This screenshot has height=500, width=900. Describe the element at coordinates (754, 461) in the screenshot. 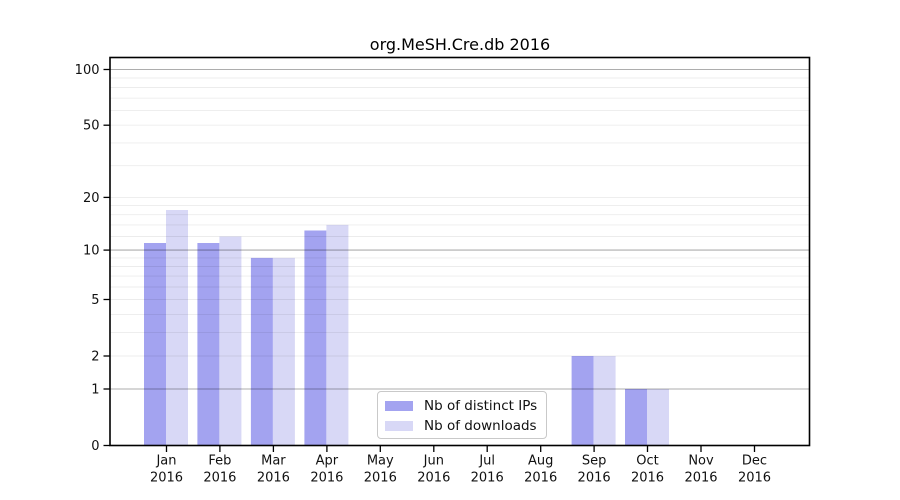

I see `x-tick-label-month: Dec` at that location.